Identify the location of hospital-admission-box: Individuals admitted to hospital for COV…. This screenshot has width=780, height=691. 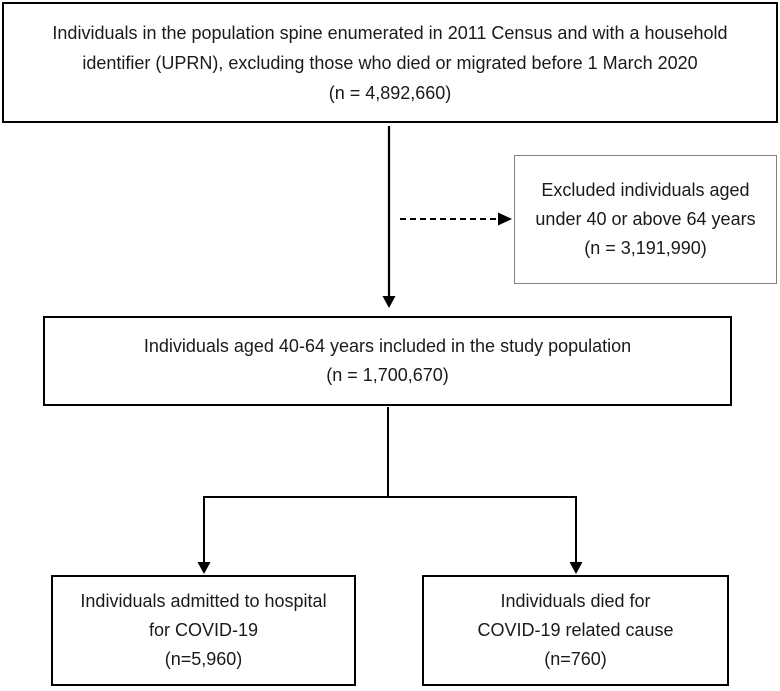
(203, 630).